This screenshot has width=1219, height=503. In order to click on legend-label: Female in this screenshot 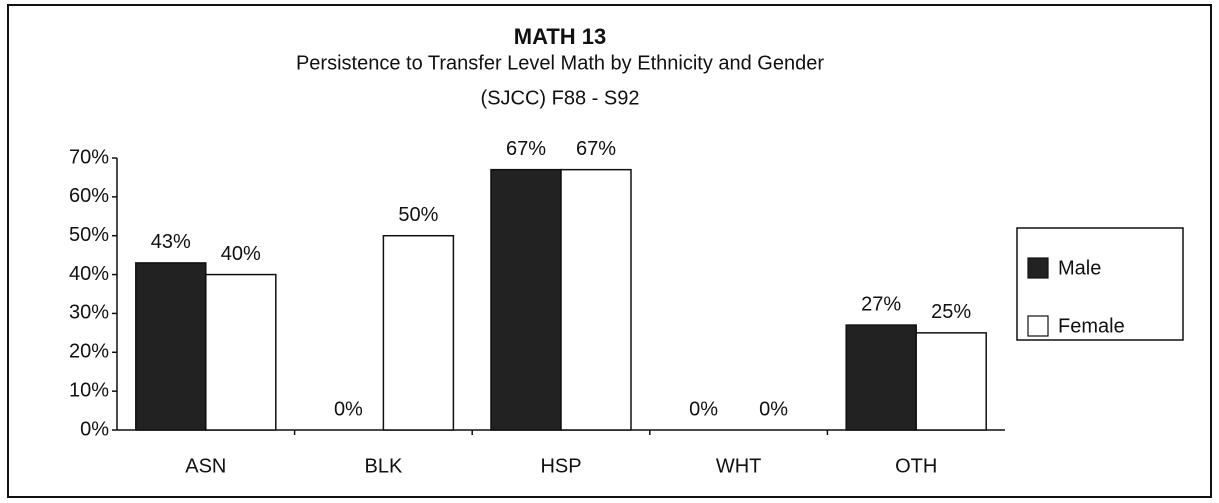, I will do `click(1091, 326)`.